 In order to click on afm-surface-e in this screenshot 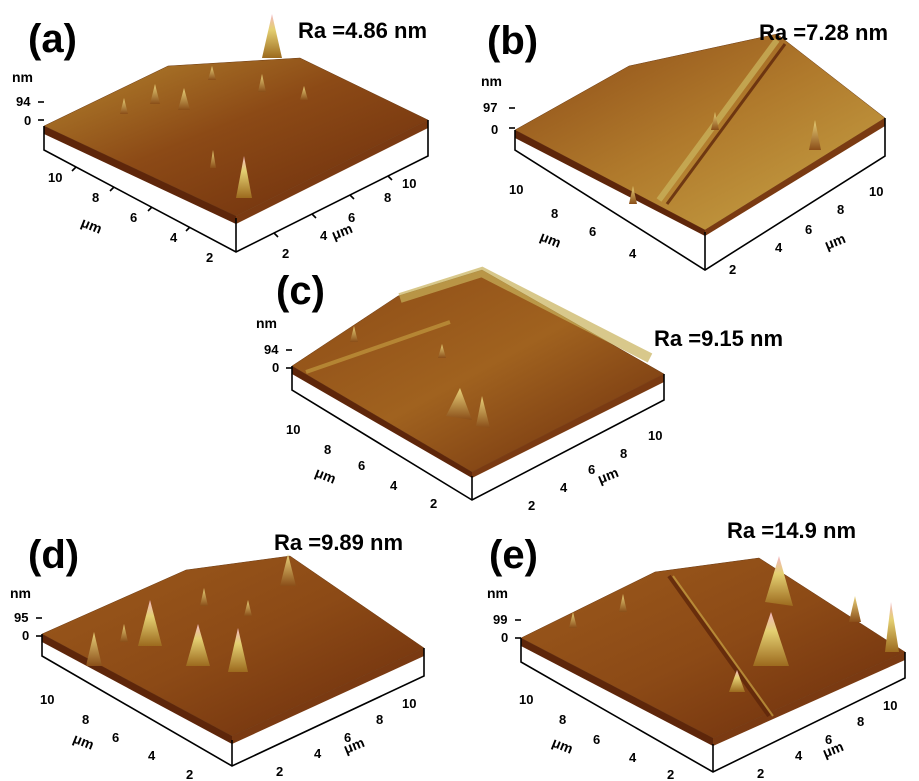, I will do `click(713, 648)`.